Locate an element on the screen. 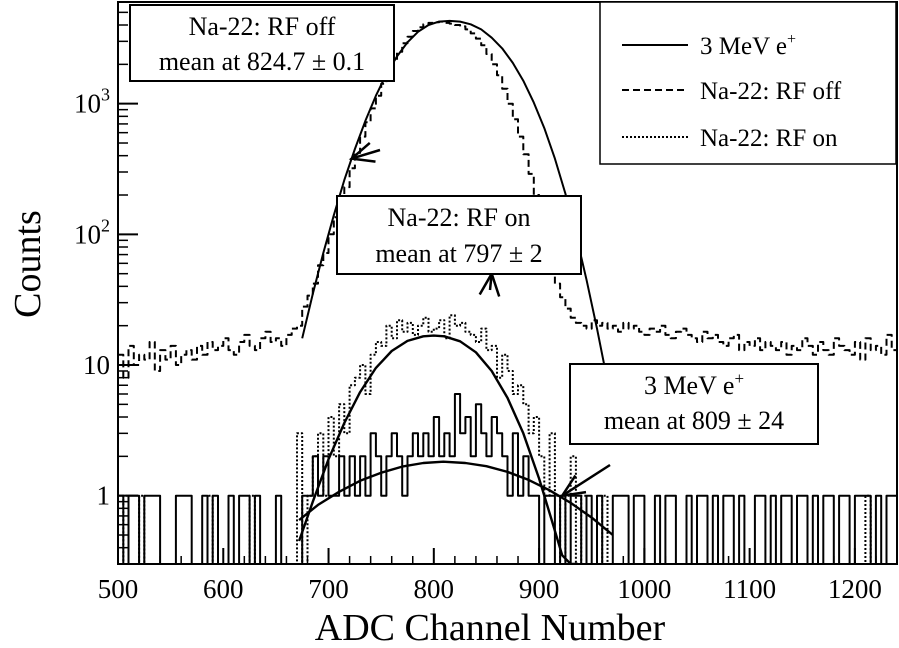  x-tick-label: 600 is located at coordinates (223, 589).